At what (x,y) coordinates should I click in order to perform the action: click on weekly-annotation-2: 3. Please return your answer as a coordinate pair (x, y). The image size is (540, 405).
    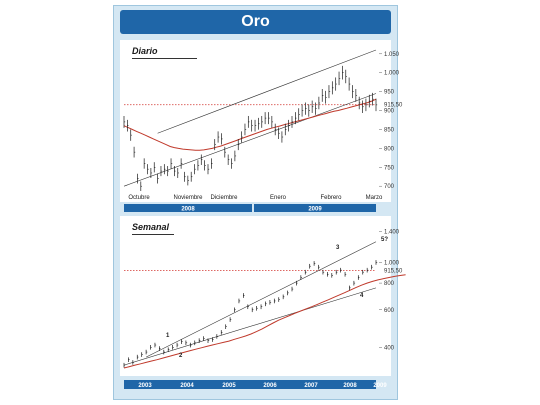
    Looking at the image, I should click on (338, 248).